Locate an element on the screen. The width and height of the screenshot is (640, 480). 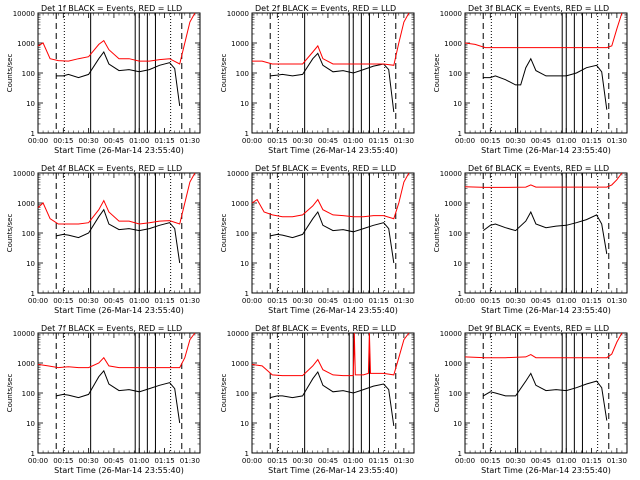
panel-title: Det 8f BLACK = Events, RED = LLD is located at coordinates (325, 328).